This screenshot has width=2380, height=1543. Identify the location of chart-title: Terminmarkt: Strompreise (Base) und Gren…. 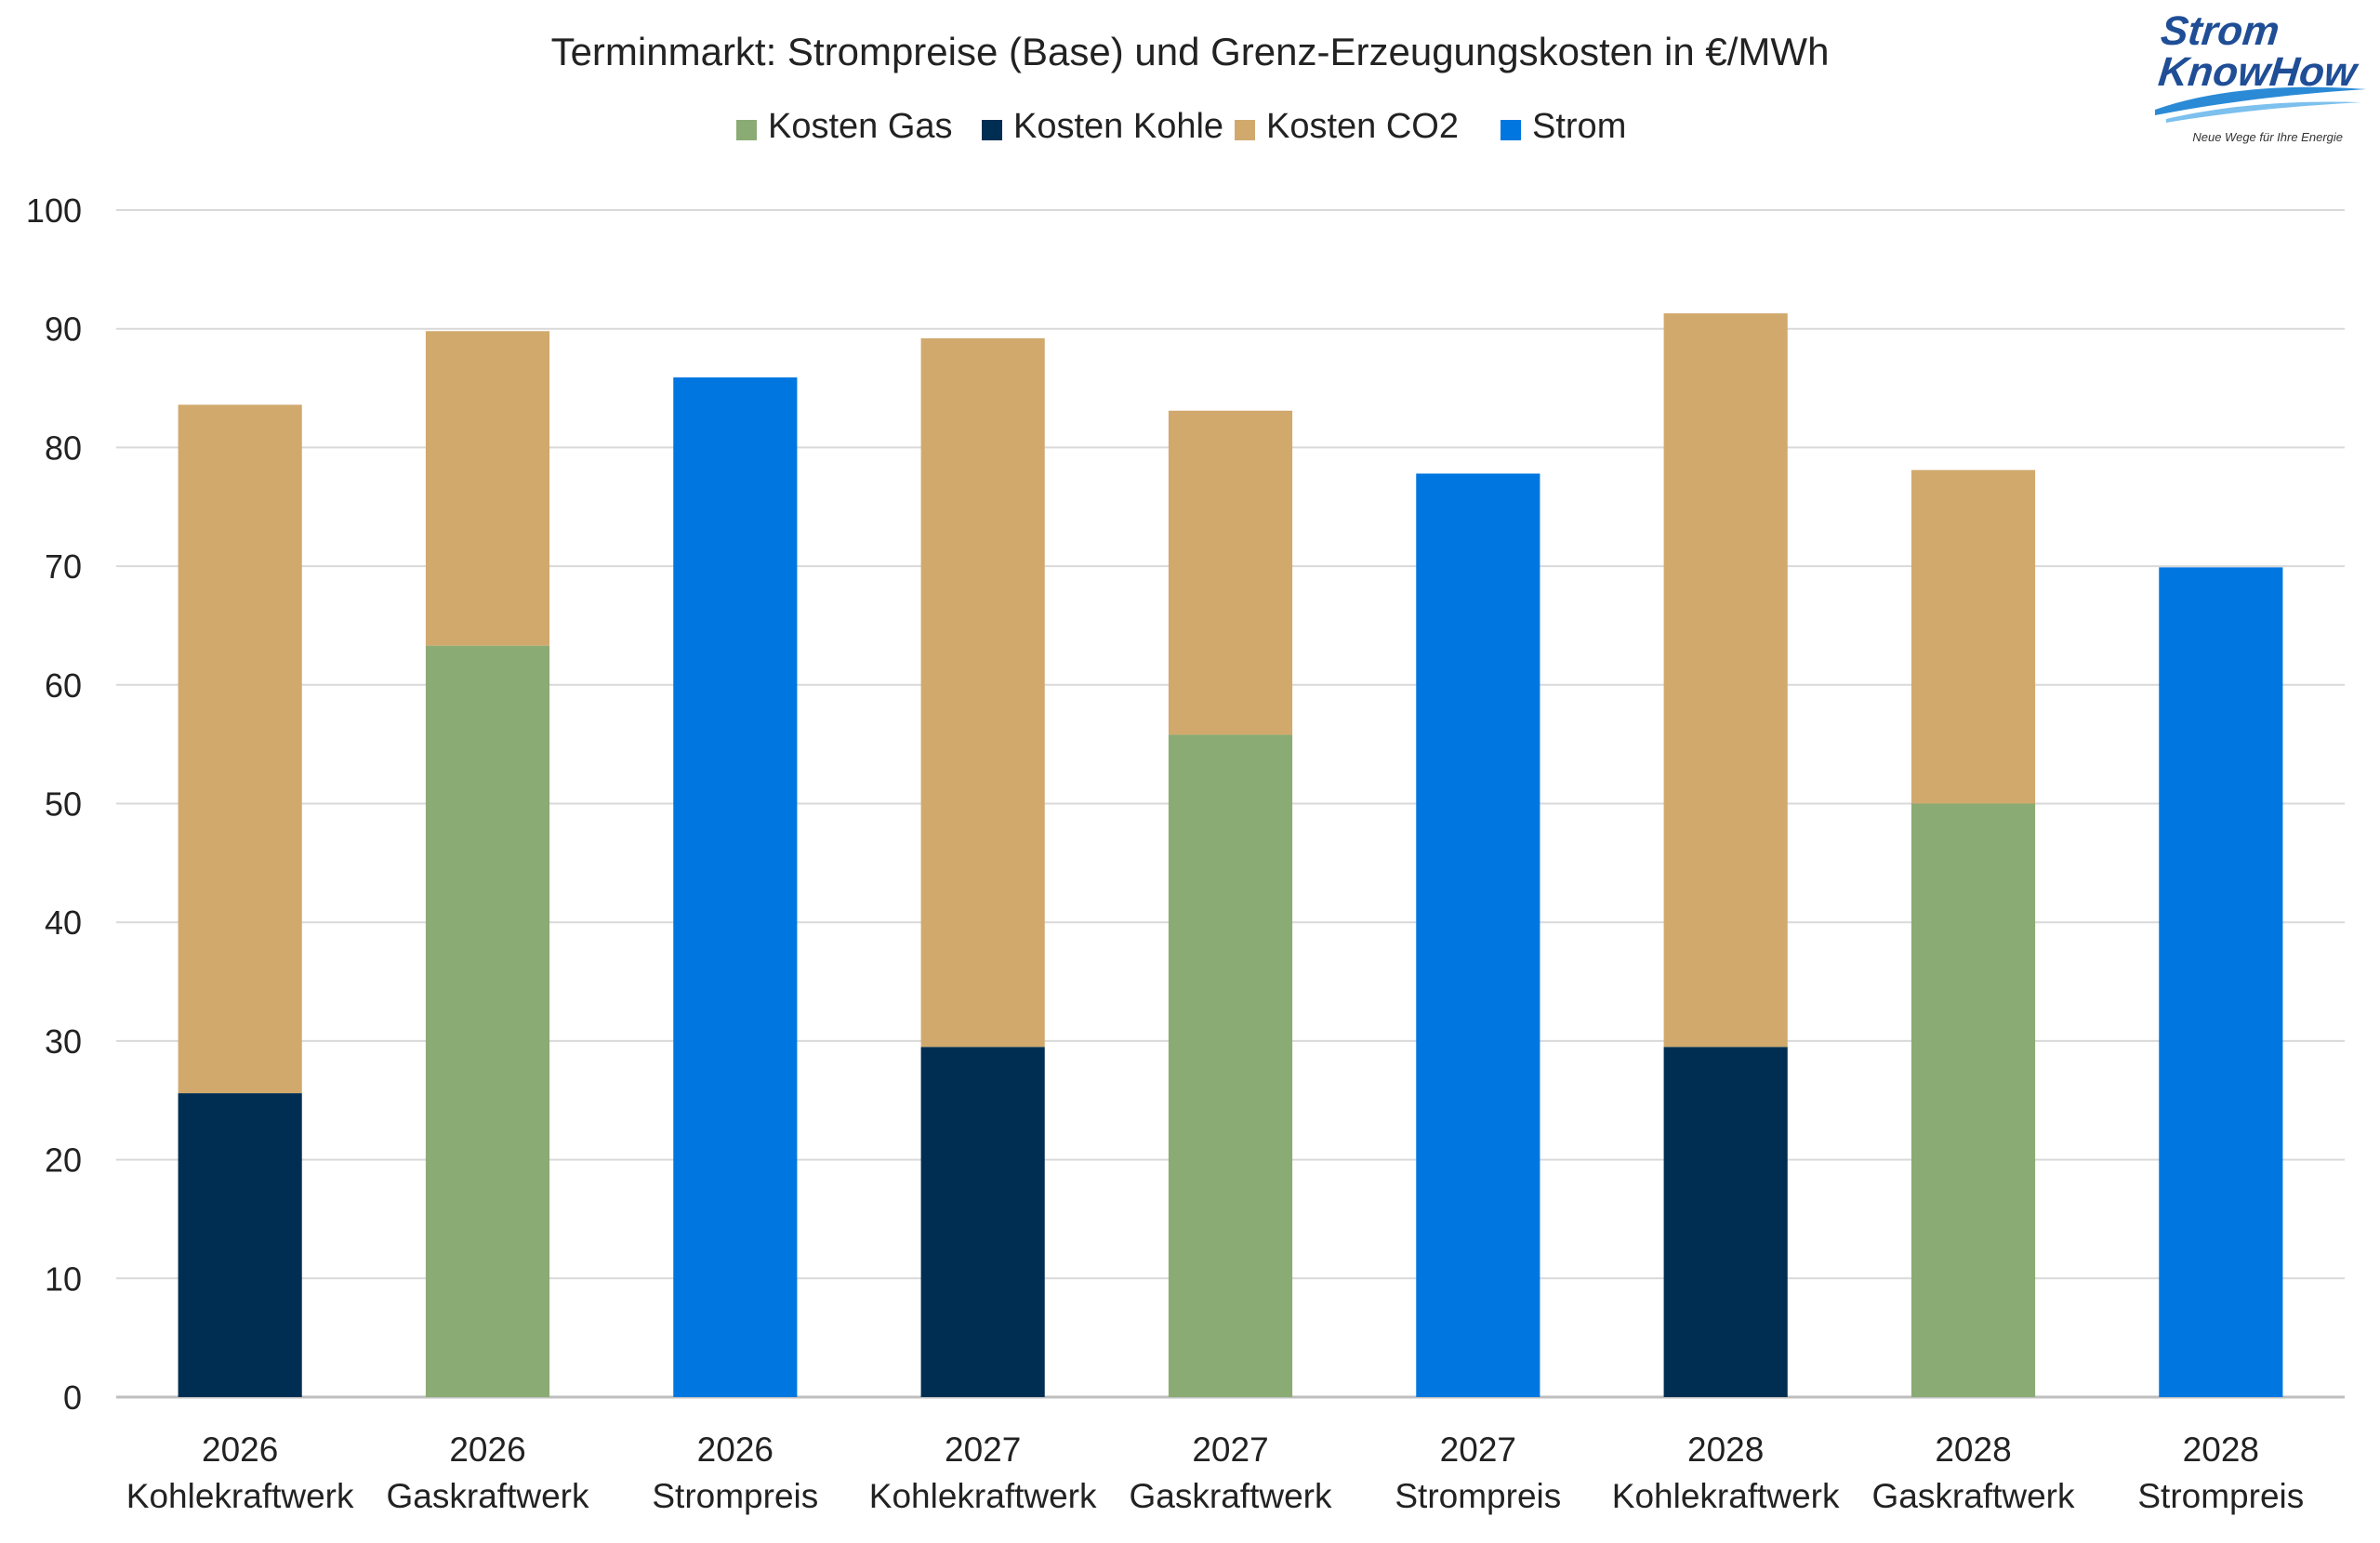
(1190, 51).